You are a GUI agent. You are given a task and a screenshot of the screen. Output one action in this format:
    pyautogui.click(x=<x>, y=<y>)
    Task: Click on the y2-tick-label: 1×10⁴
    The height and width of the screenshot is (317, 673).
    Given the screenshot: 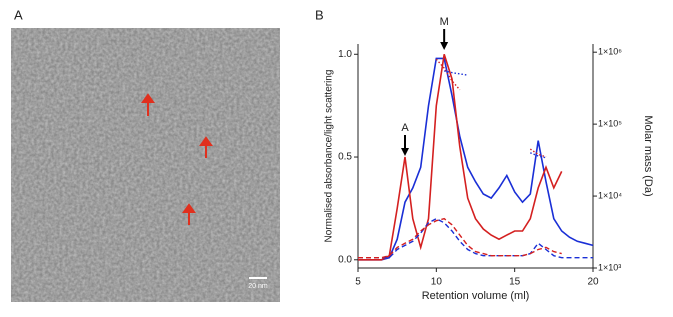 What is the action you would take?
    pyautogui.click(x=610, y=195)
    